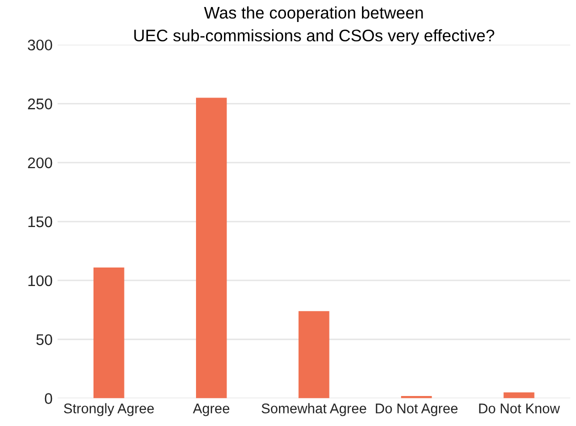  What do you see at coordinates (40, 162) in the screenshot?
I see `y-tick-label: 200` at bounding box center [40, 162].